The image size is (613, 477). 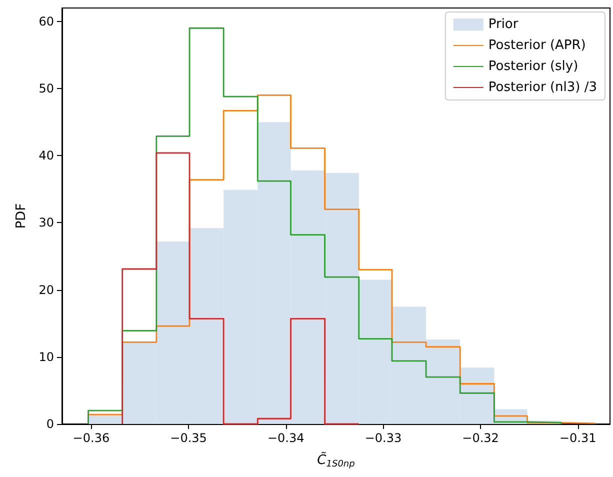 I want to click on y-tick-label: 20, so click(x=46, y=289).